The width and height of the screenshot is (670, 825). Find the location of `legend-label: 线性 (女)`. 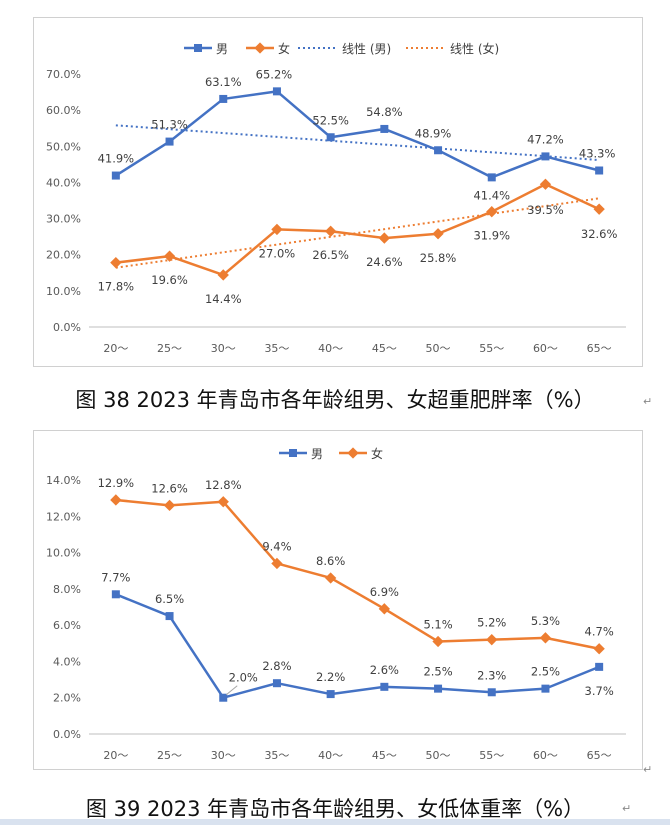

legend-label: 线性 (女) is located at coordinates (474, 48).